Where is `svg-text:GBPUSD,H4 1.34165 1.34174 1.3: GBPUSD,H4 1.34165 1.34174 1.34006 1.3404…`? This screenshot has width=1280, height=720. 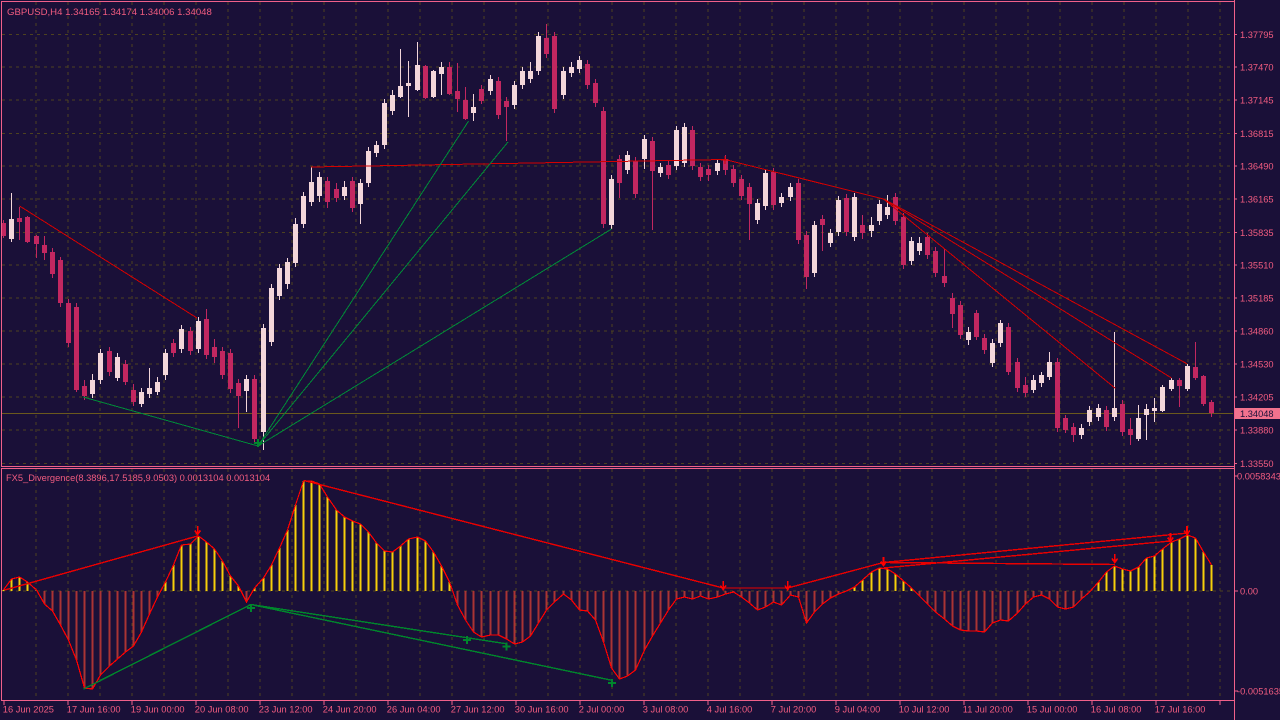
svg-text:GBPUSD,H4 1.34165 1.34174 1.3: GBPUSD,H4 1.34165 1.34174 1.34006 1.3404… is located at coordinates (109, 12).